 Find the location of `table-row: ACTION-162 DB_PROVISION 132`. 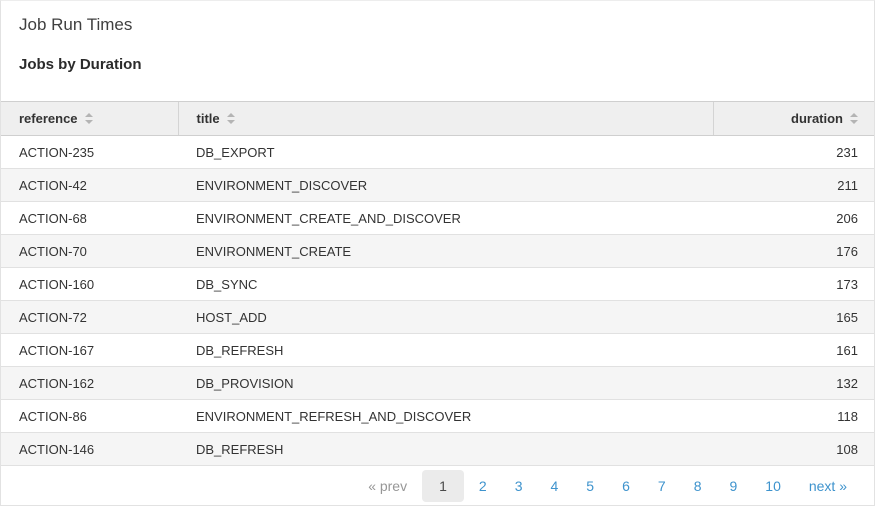

table-row: ACTION-162 DB_PROVISION 132 is located at coordinates (437, 383).